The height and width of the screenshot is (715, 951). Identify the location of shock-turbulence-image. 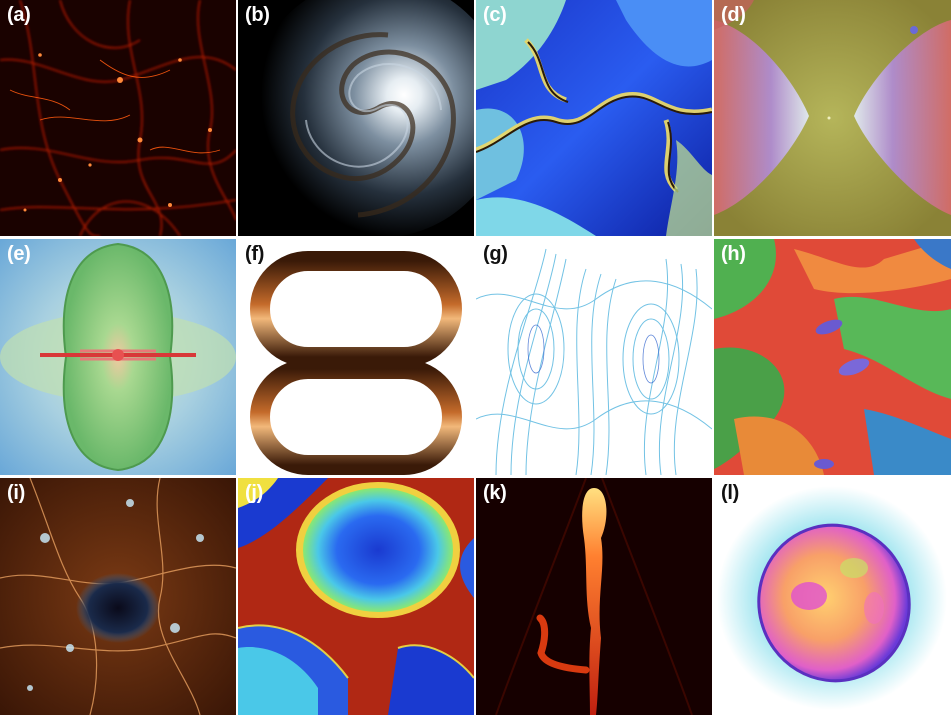
(832, 357).